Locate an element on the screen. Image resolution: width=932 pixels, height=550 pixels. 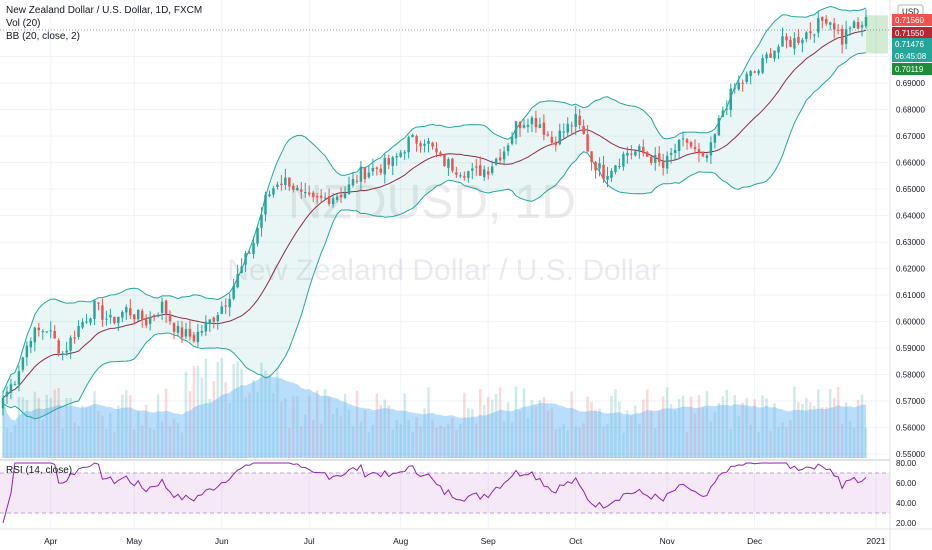
rsi-pane: 20.00 40.00 60.00 80.00 is located at coordinates (458, 493).